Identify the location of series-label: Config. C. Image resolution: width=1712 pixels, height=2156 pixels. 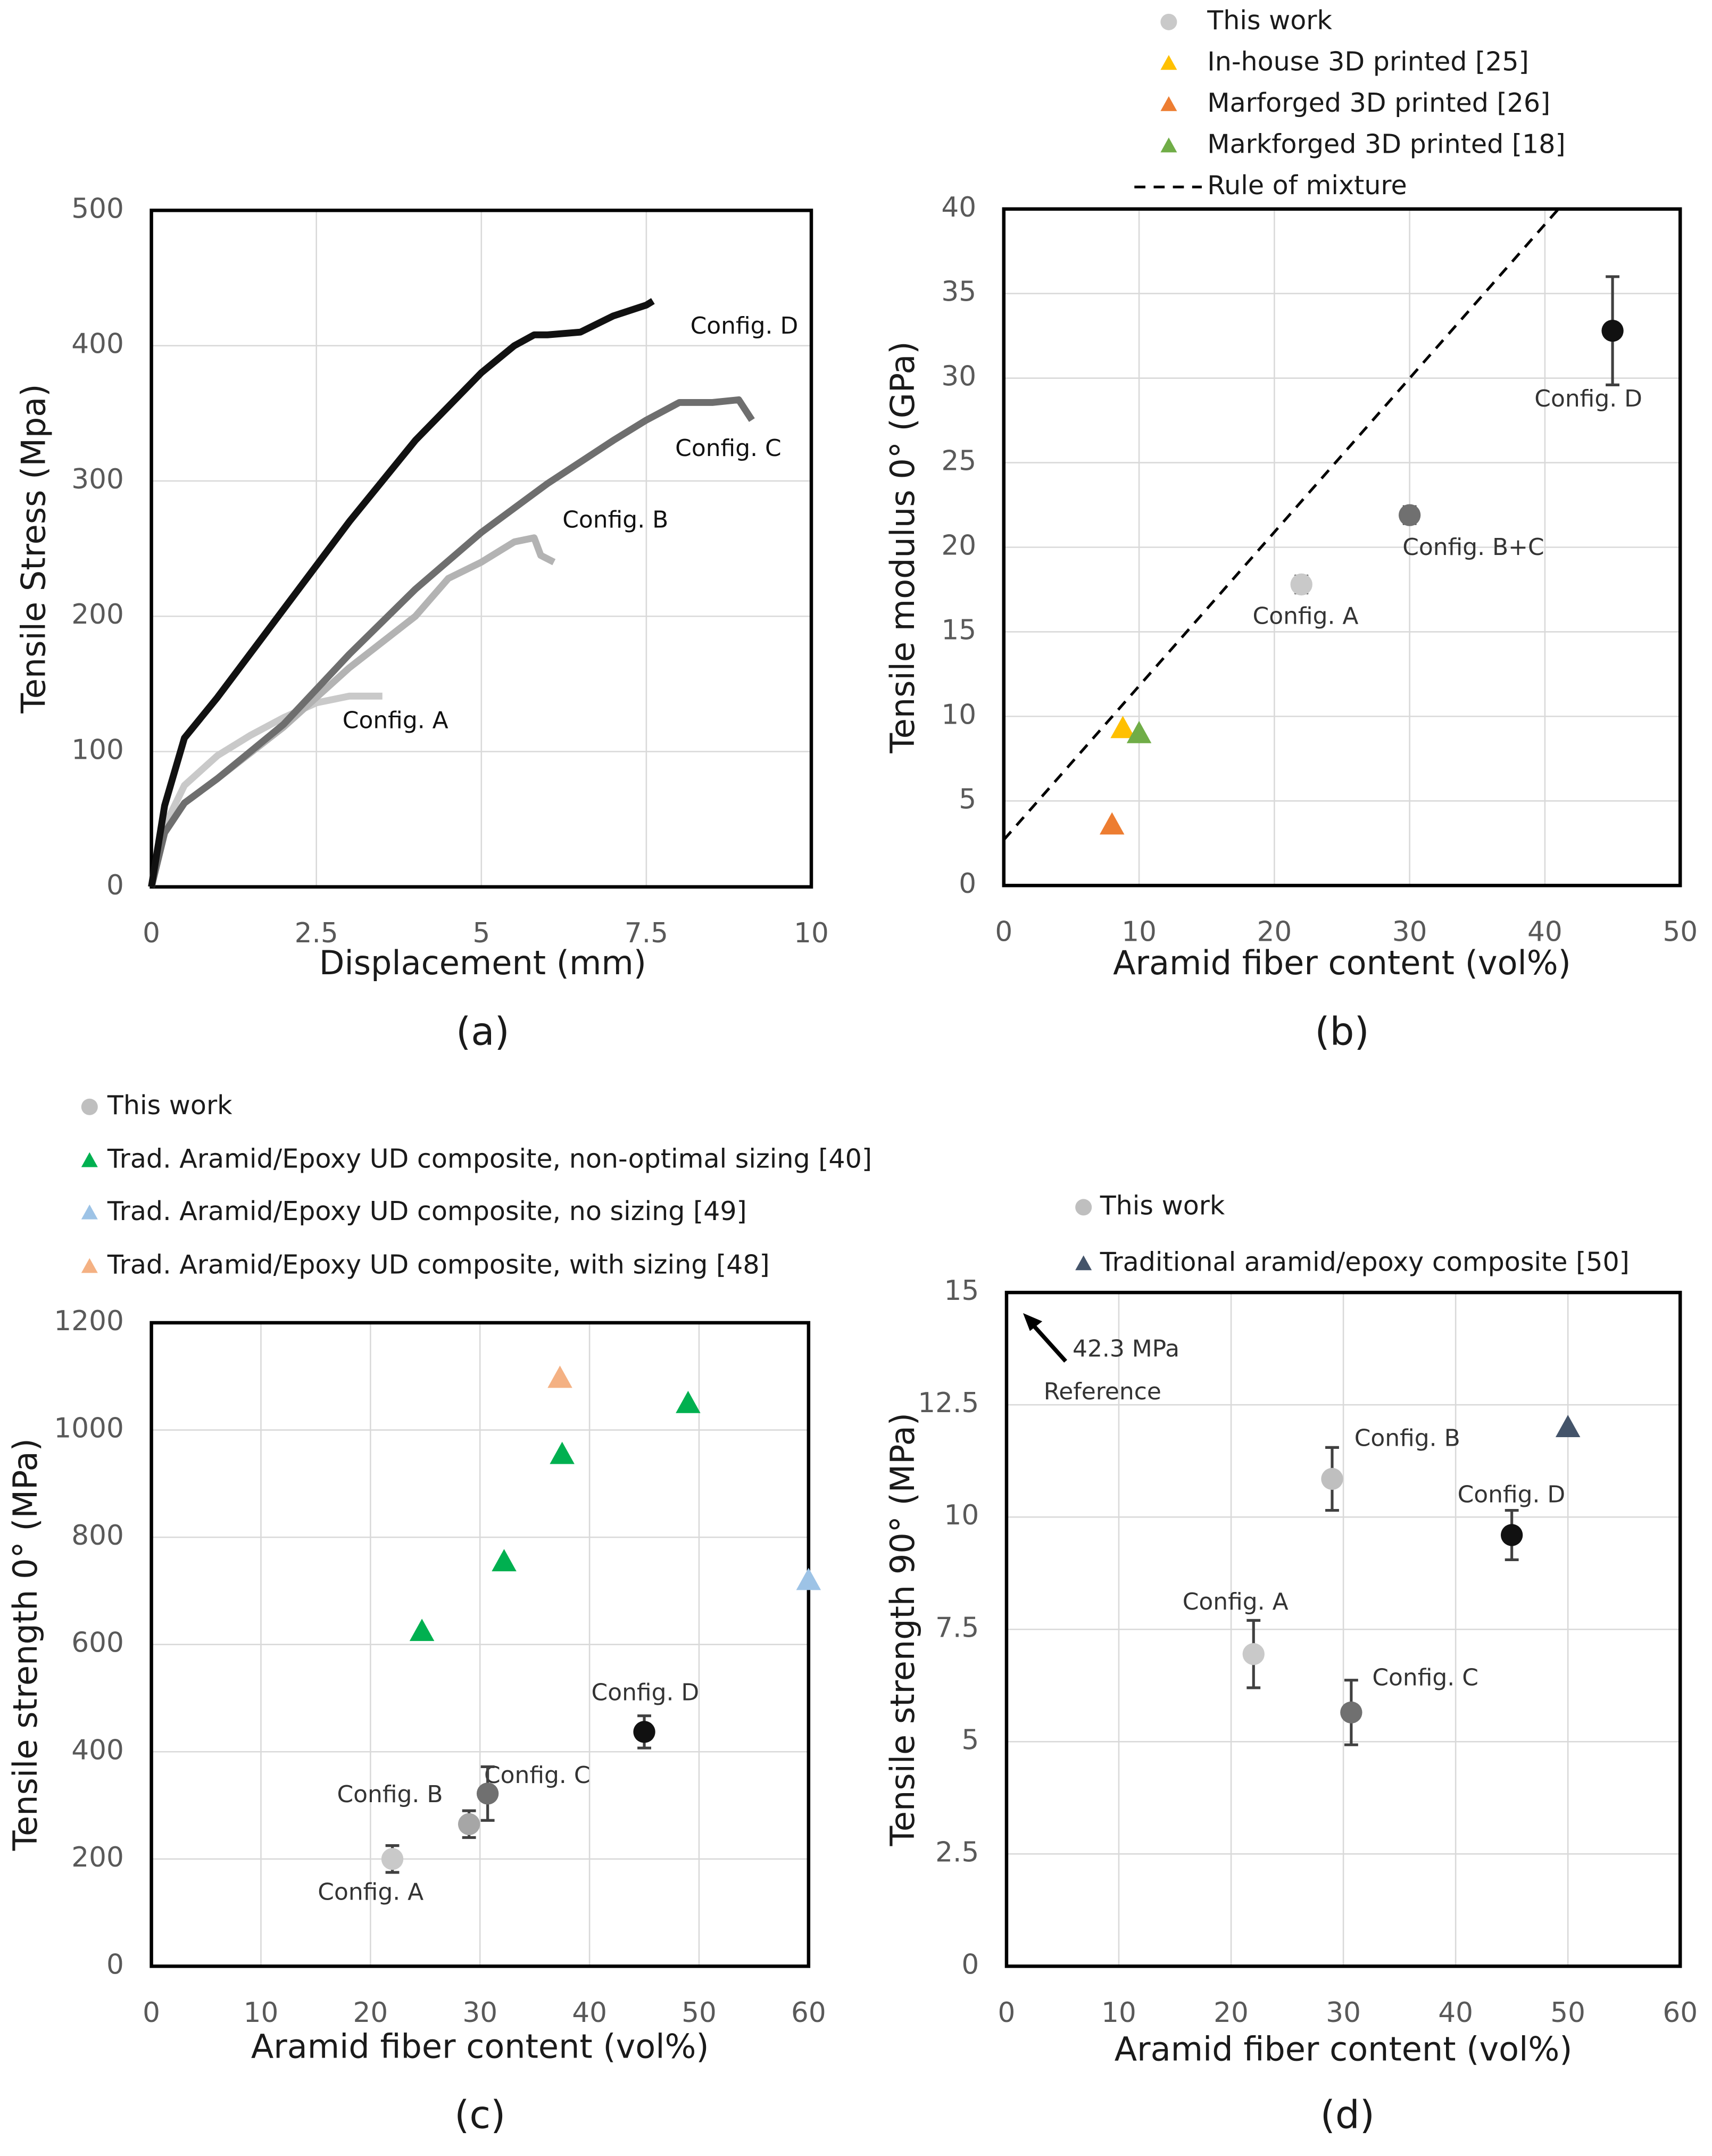
(728, 449).